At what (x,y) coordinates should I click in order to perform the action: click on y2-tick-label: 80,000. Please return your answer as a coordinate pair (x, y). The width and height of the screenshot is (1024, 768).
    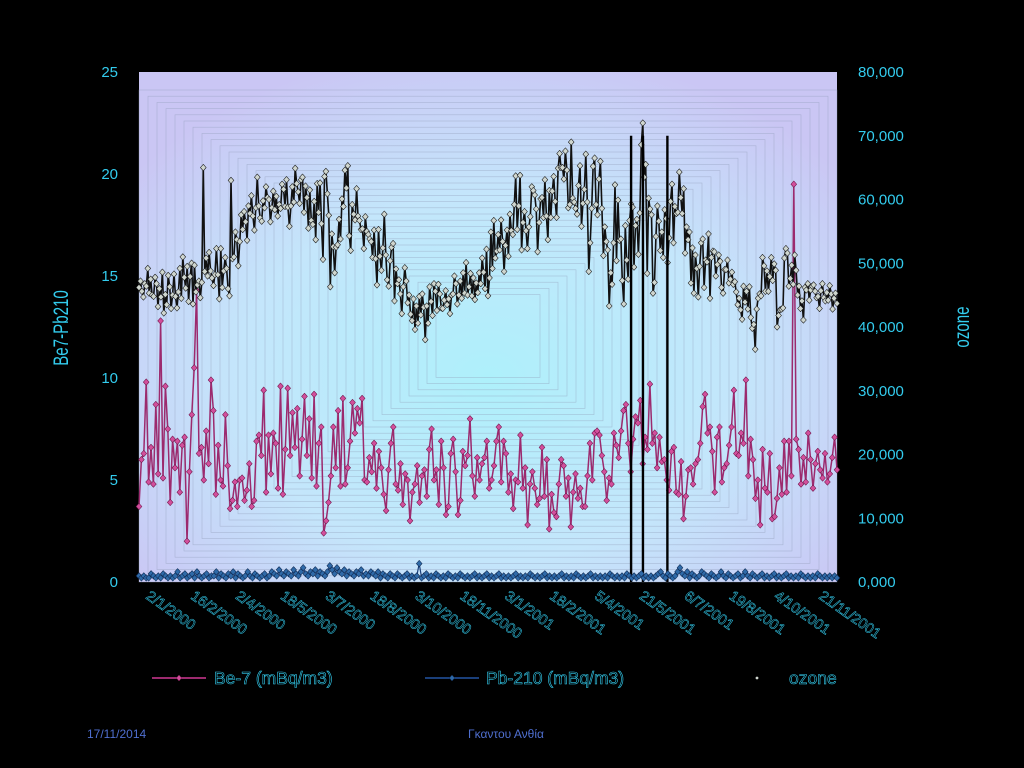
    Looking at the image, I should click on (881, 72).